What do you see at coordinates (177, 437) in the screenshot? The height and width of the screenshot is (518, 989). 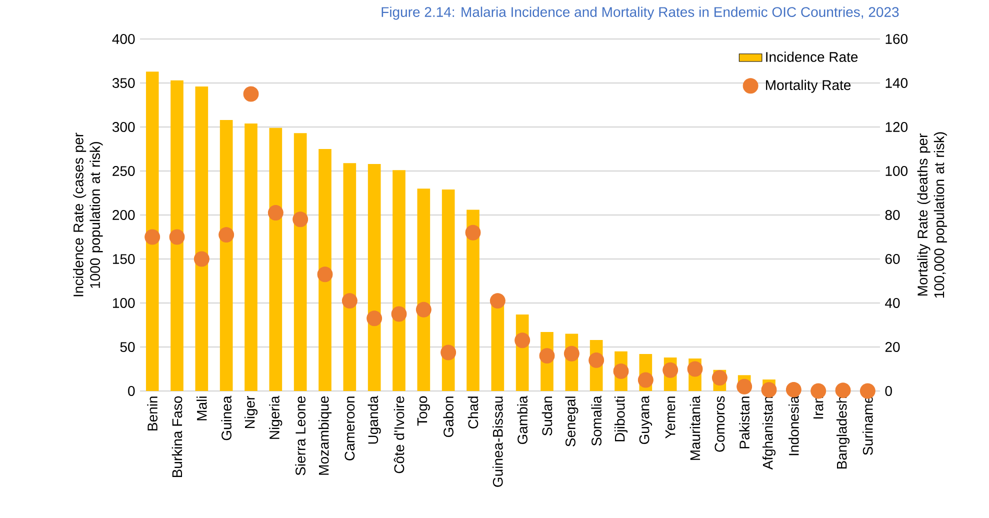 I see `x-tick-label: Burkina Faso` at bounding box center [177, 437].